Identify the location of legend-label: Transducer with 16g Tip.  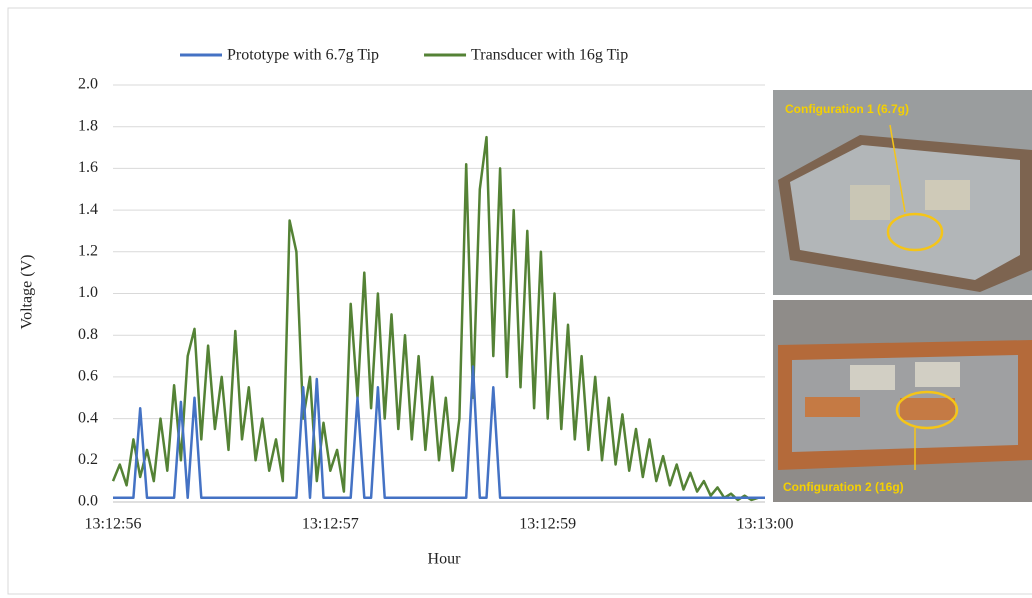
(549, 55).